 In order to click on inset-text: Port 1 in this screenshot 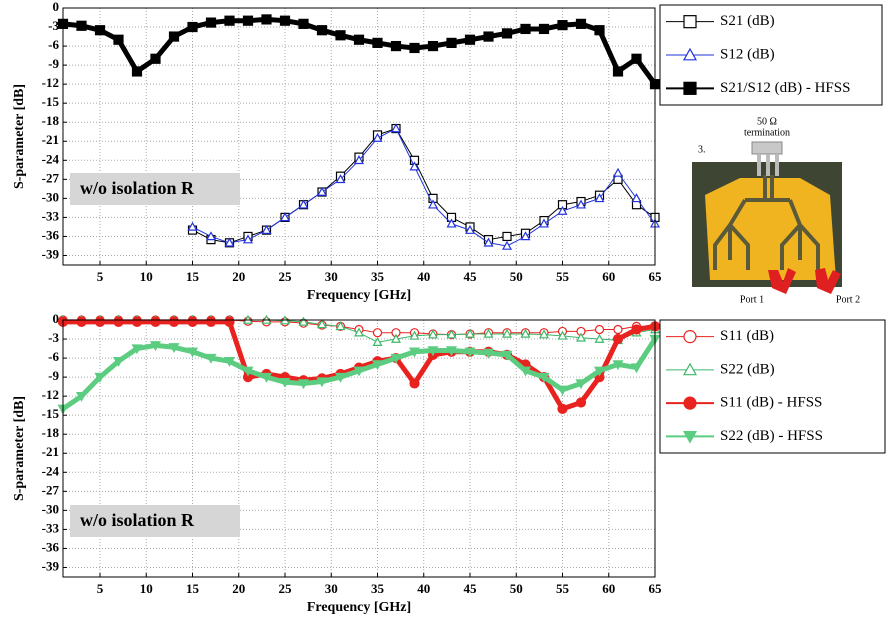, I will do `click(752, 299)`.